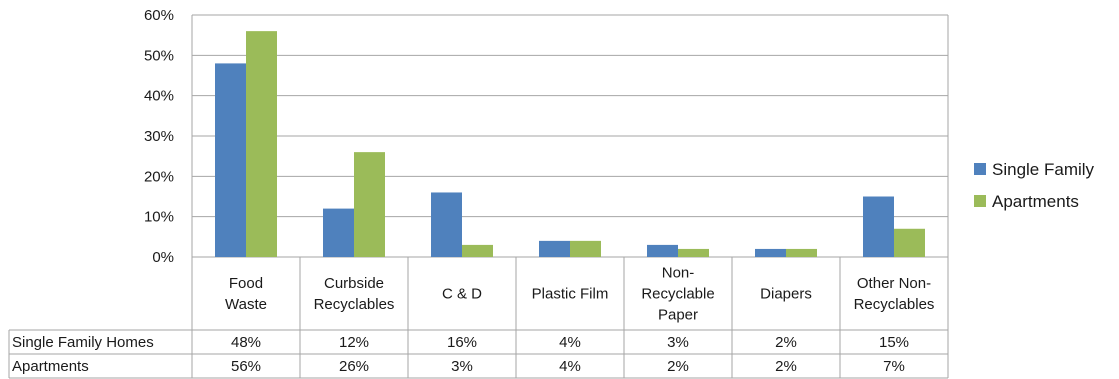 The width and height of the screenshot is (1119, 379). What do you see at coordinates (678, 315) in the screenshot?
I see `x-category-label: Paper` at bounding box center [678, 315].